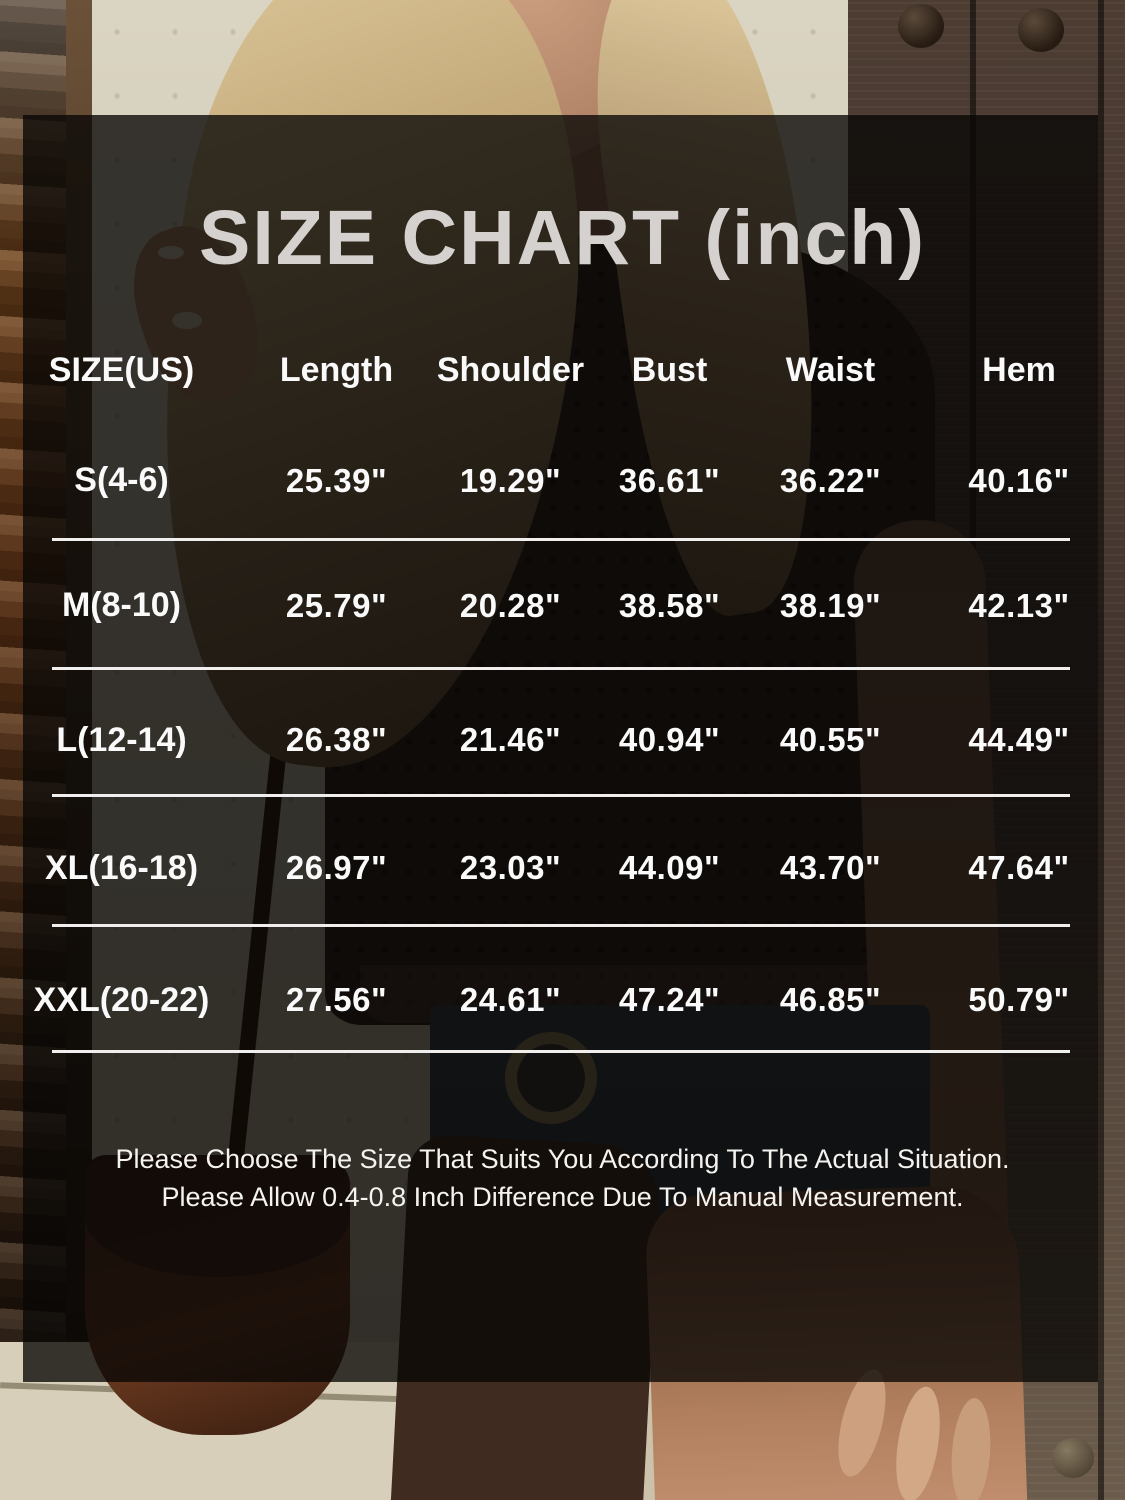 The image size is (1125, 1500). Describe the element at coordinates (669, 369) in the screenshot. I see `column-header: Bust` at that location.